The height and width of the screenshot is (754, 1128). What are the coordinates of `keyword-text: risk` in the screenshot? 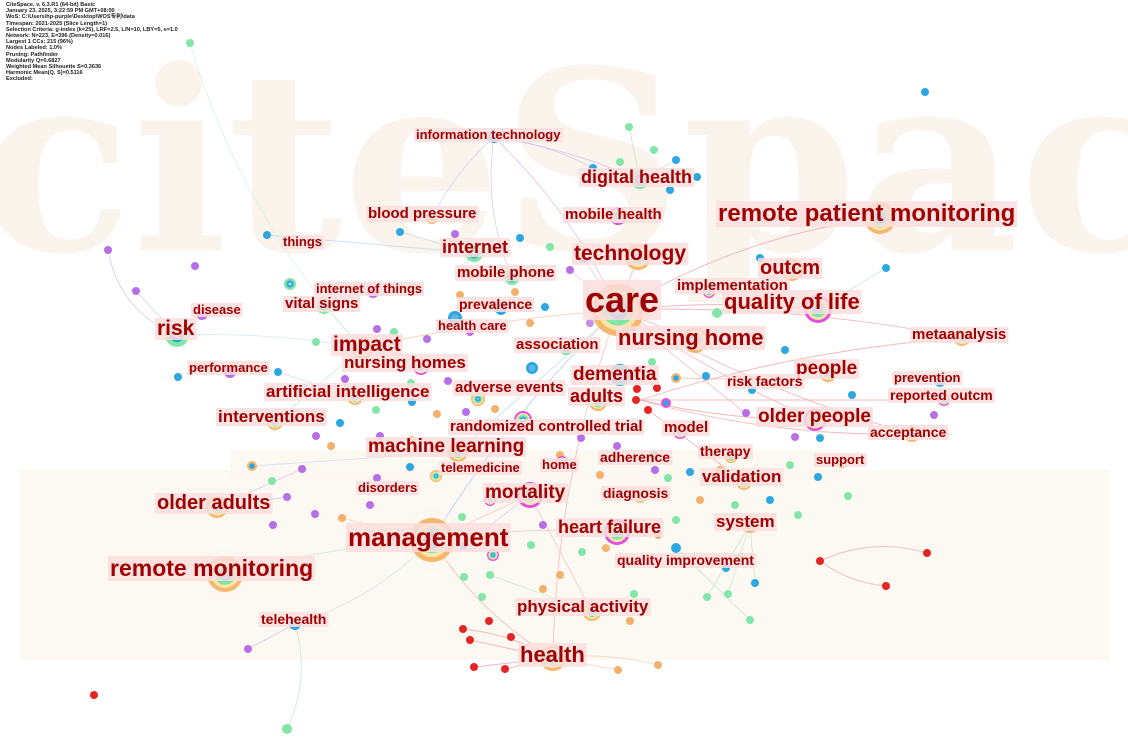 It's located at (176, 328).